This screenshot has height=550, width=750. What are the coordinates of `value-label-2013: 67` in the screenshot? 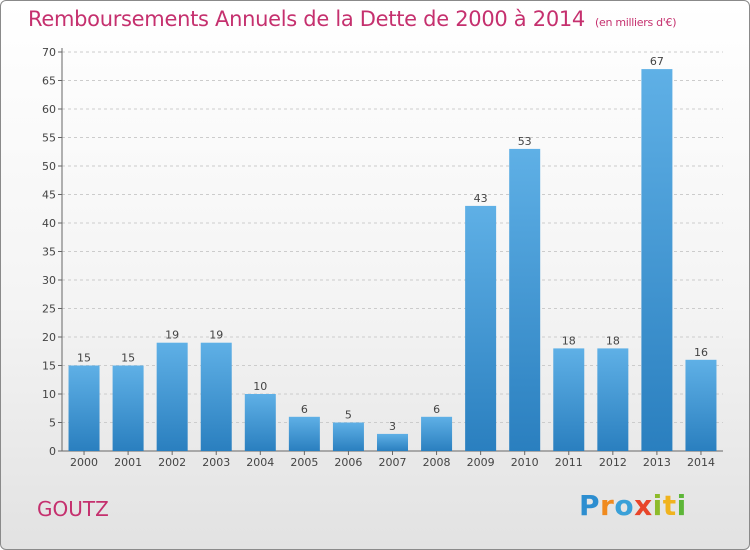 It's located at (657, 61).